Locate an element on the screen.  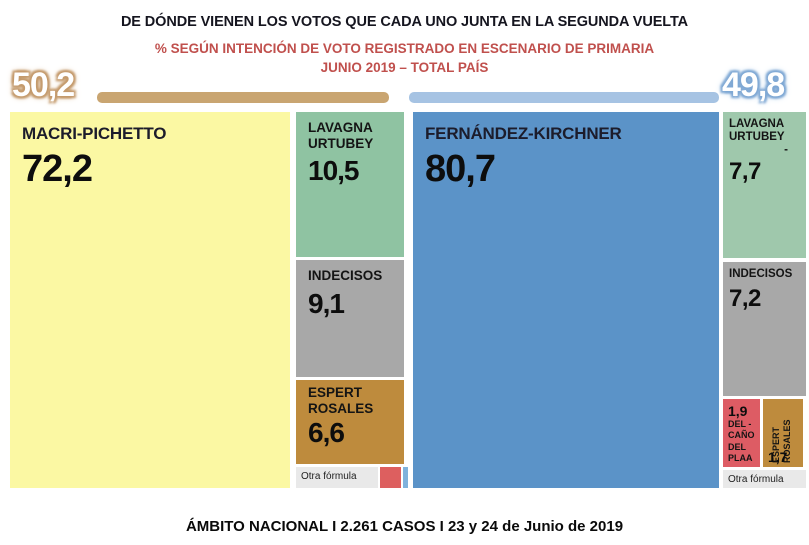
treemap-cell-otra-formula-left: Otra fórmula is located at coordinates (337, 477).